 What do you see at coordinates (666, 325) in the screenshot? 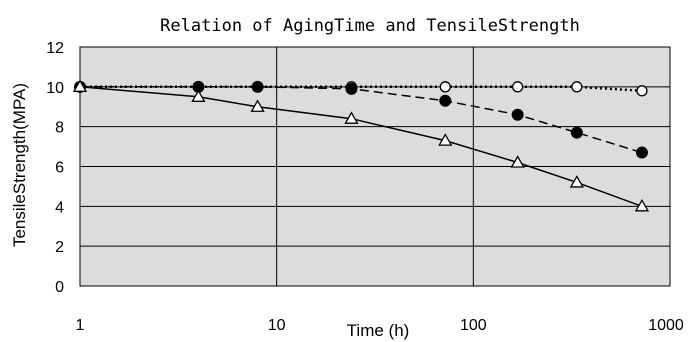
I see `x-tick-label: 1000` at bounding box center [666, 325].